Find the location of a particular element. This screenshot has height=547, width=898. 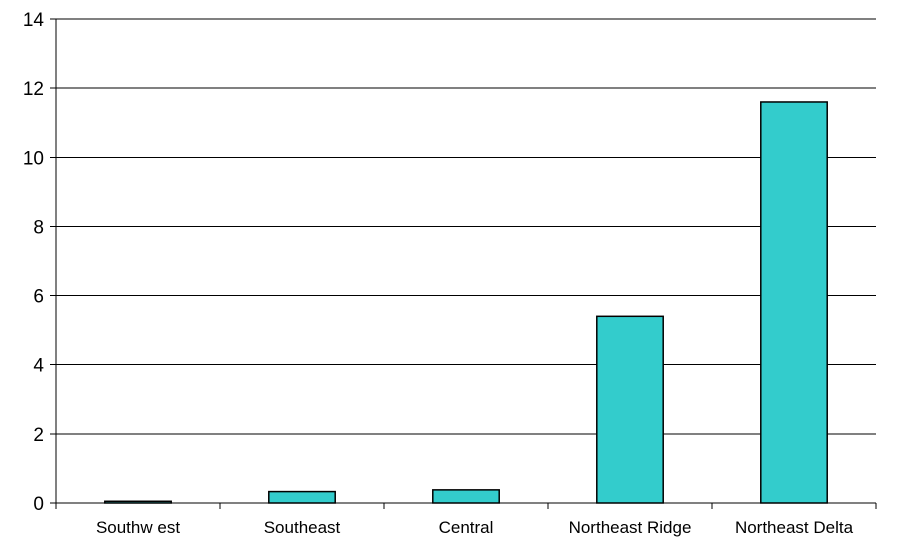

y-tick-label: 4 is located at coordinates (38, 366).